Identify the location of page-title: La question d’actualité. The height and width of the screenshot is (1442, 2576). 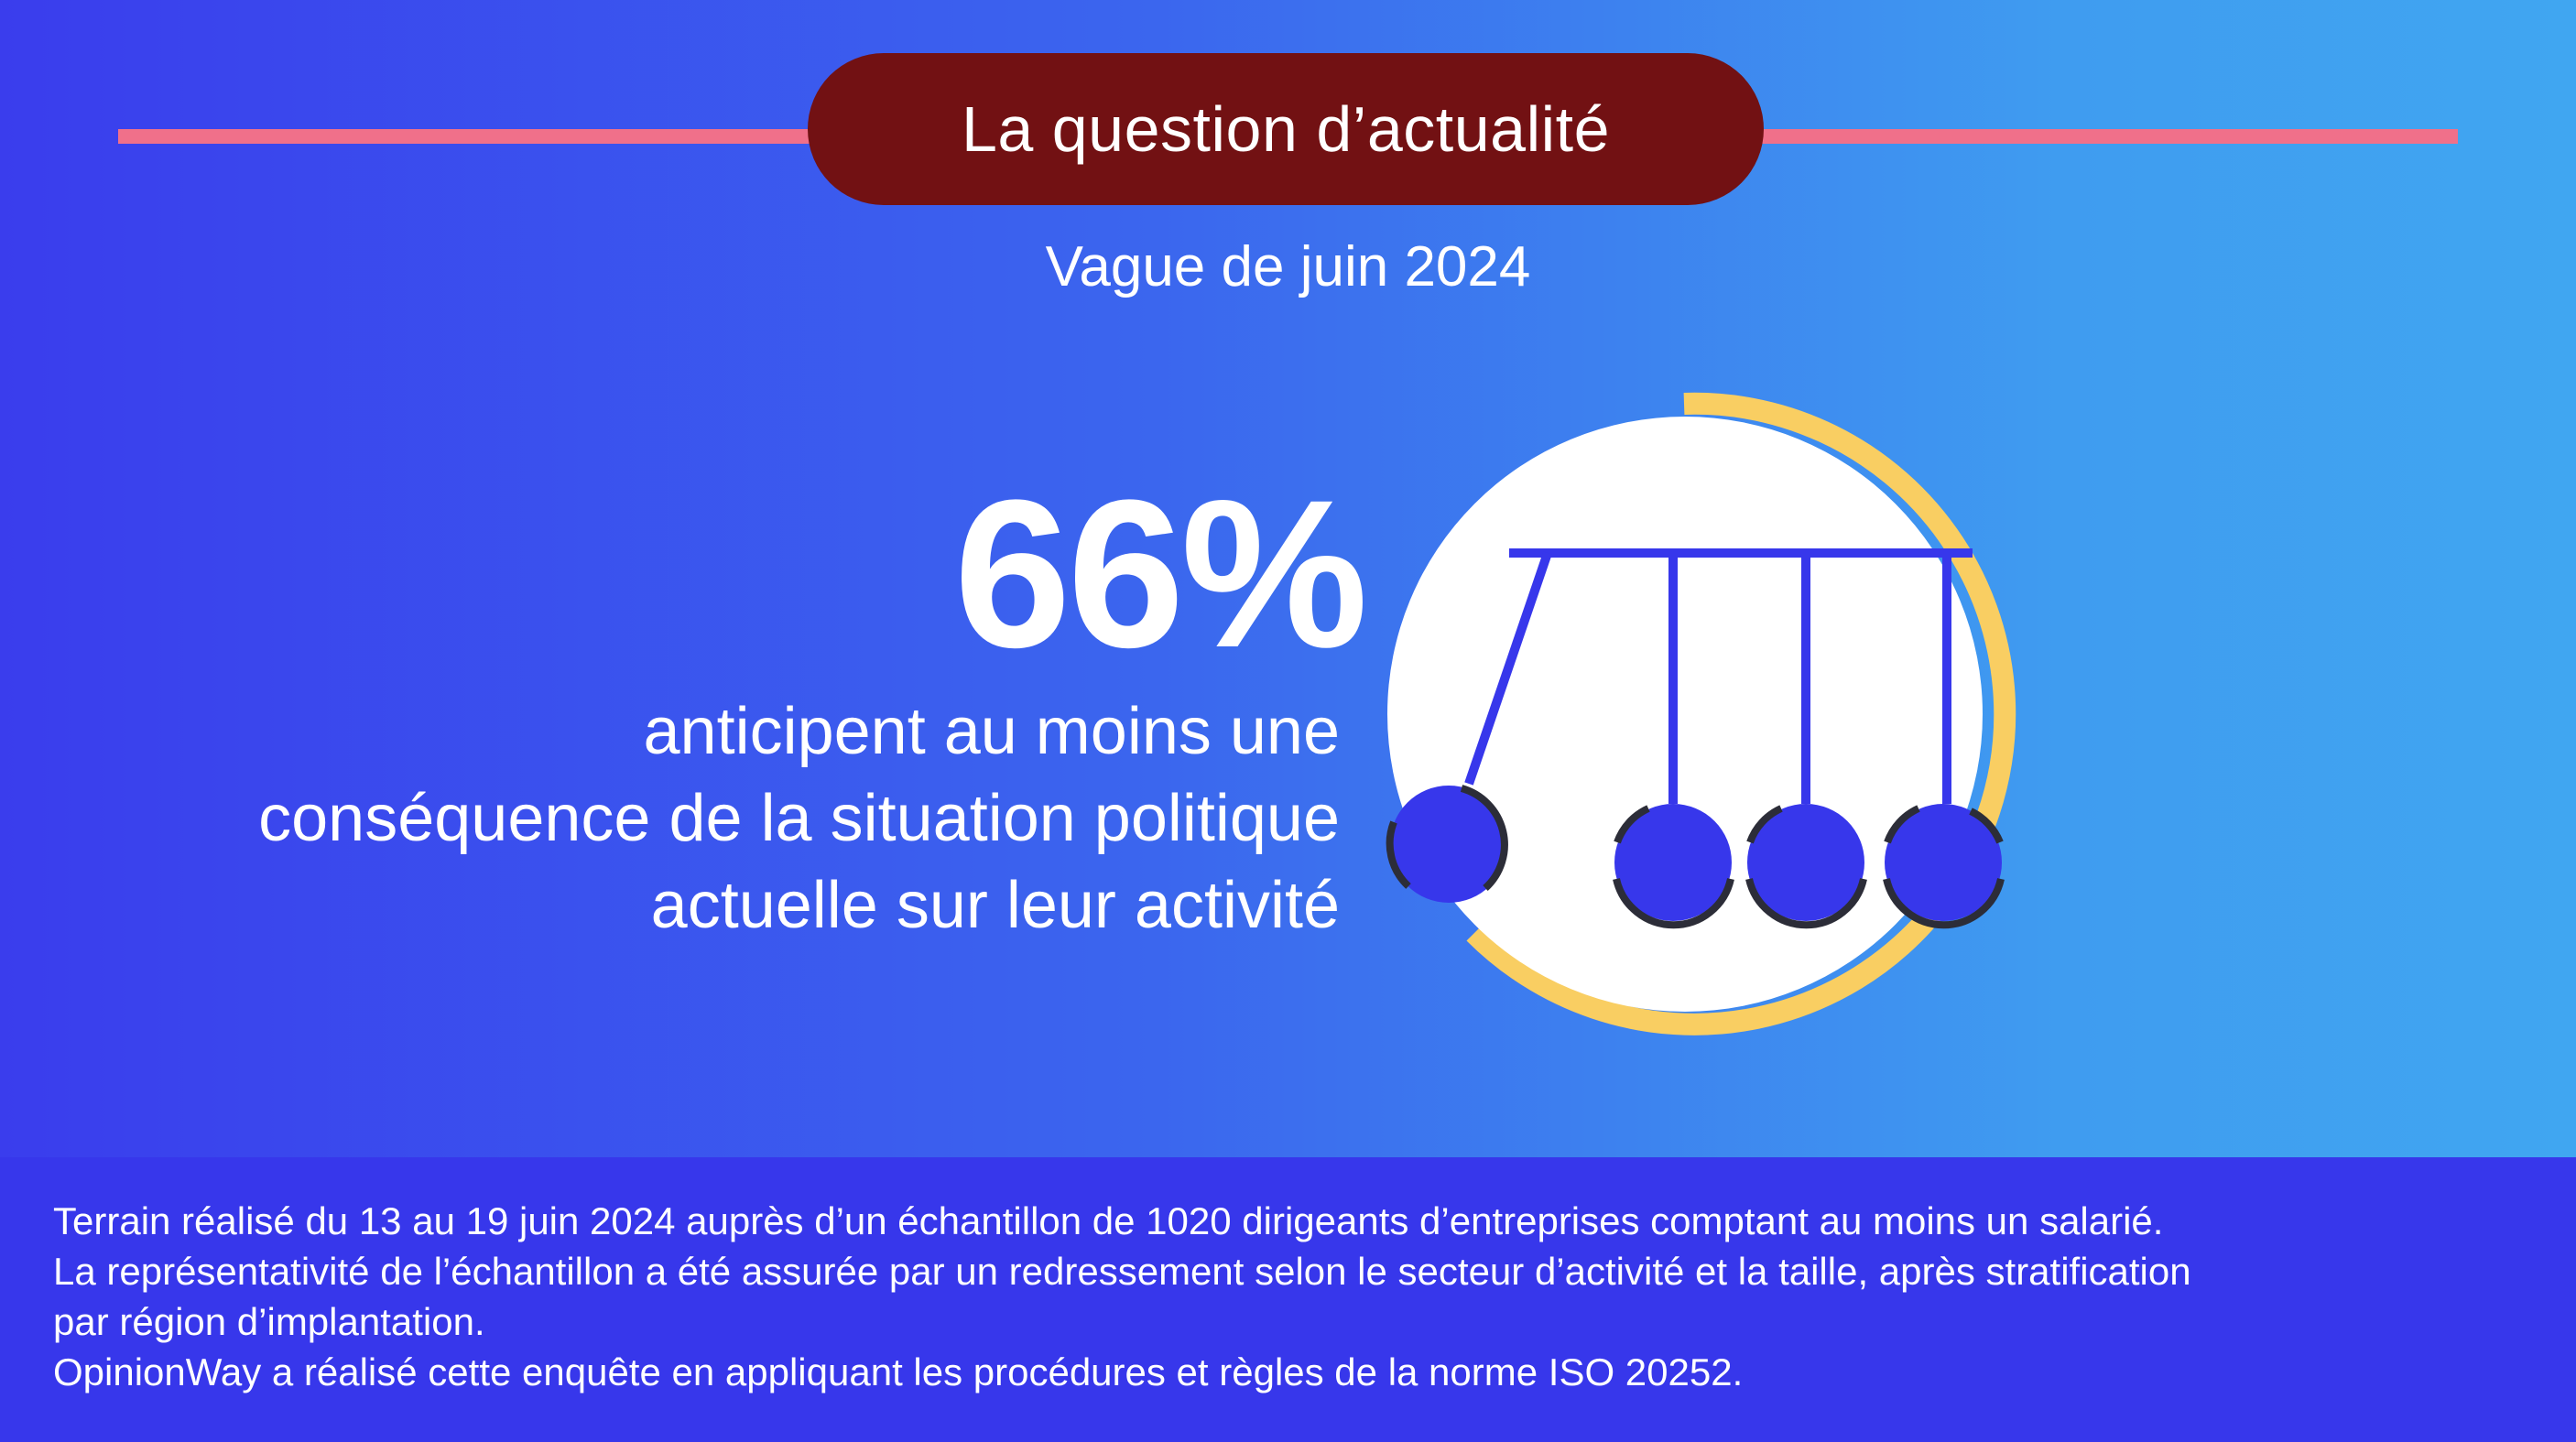
(1286, 129).